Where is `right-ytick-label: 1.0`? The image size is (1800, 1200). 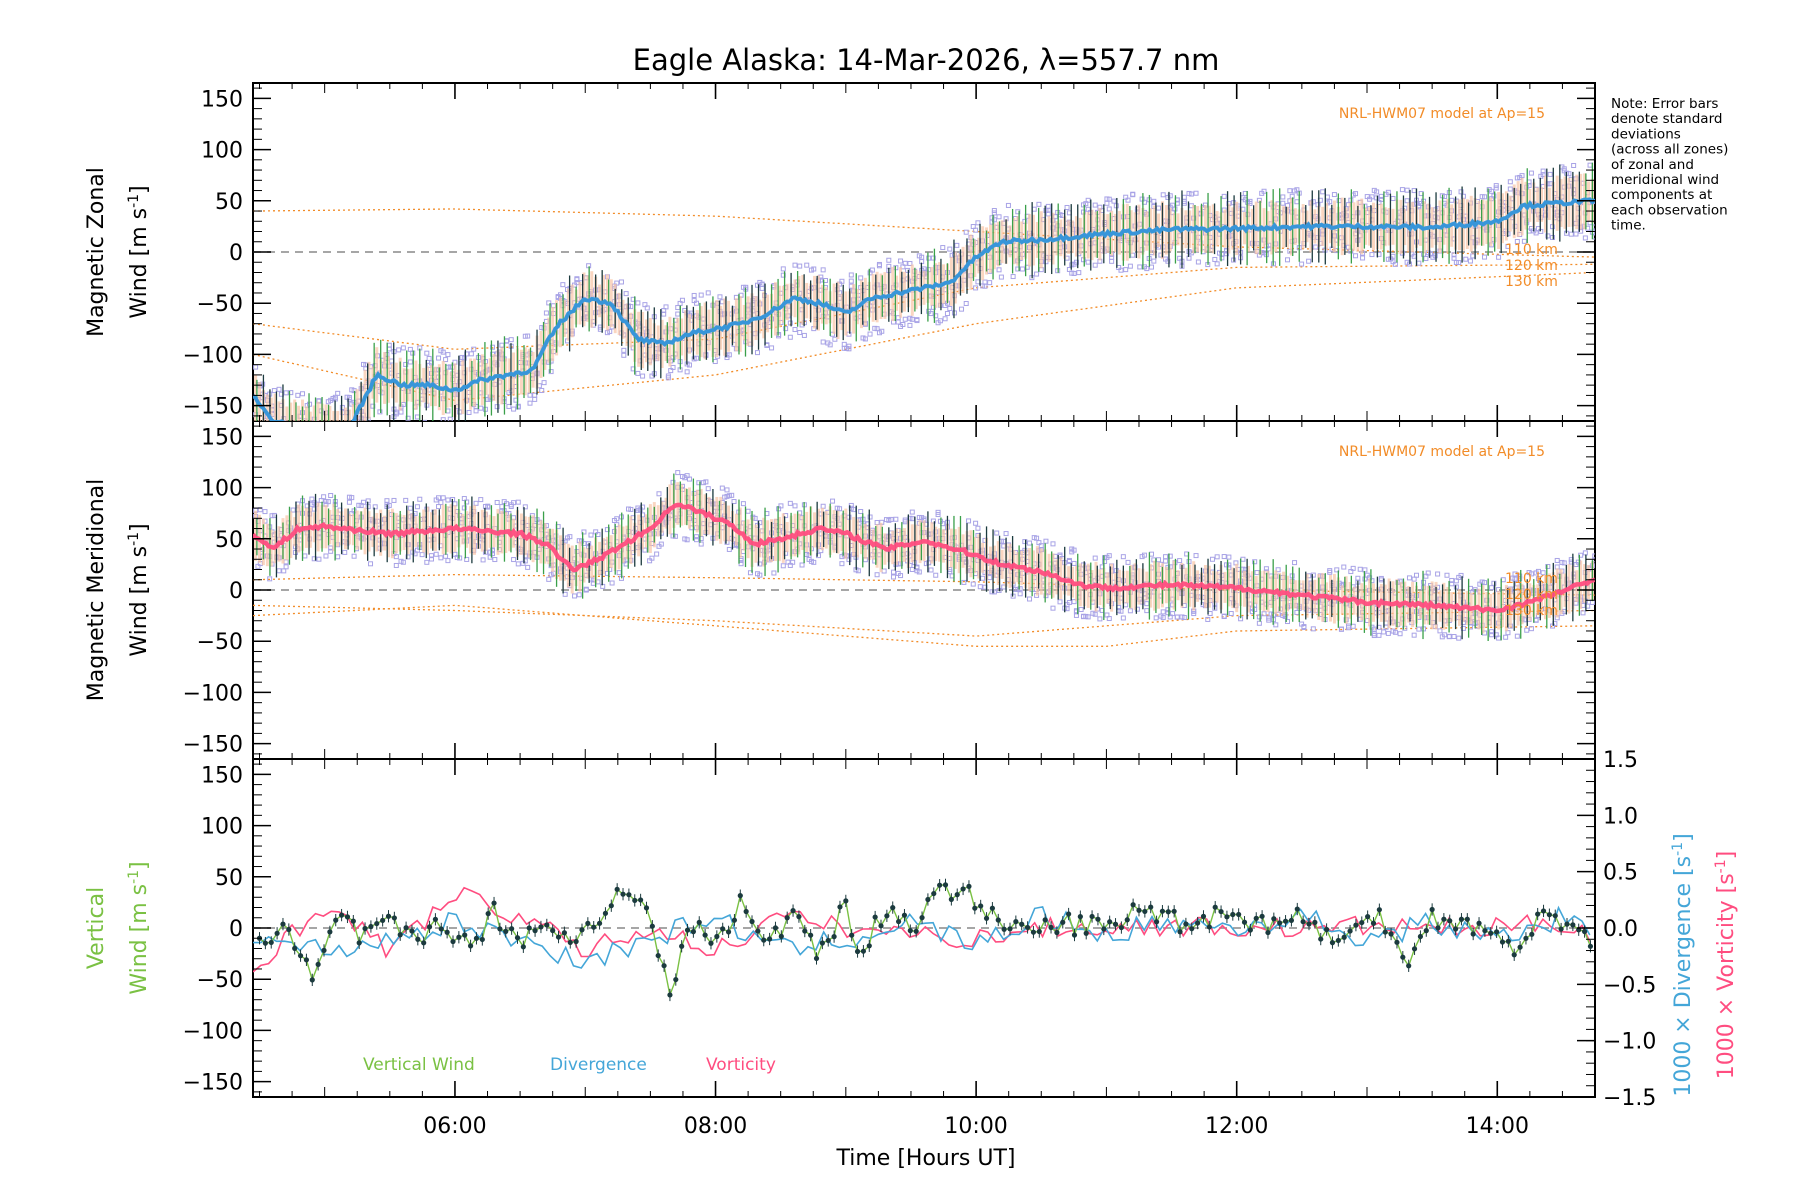
right-ytick-label: 1.0 is located at coordinates (1620, 816).